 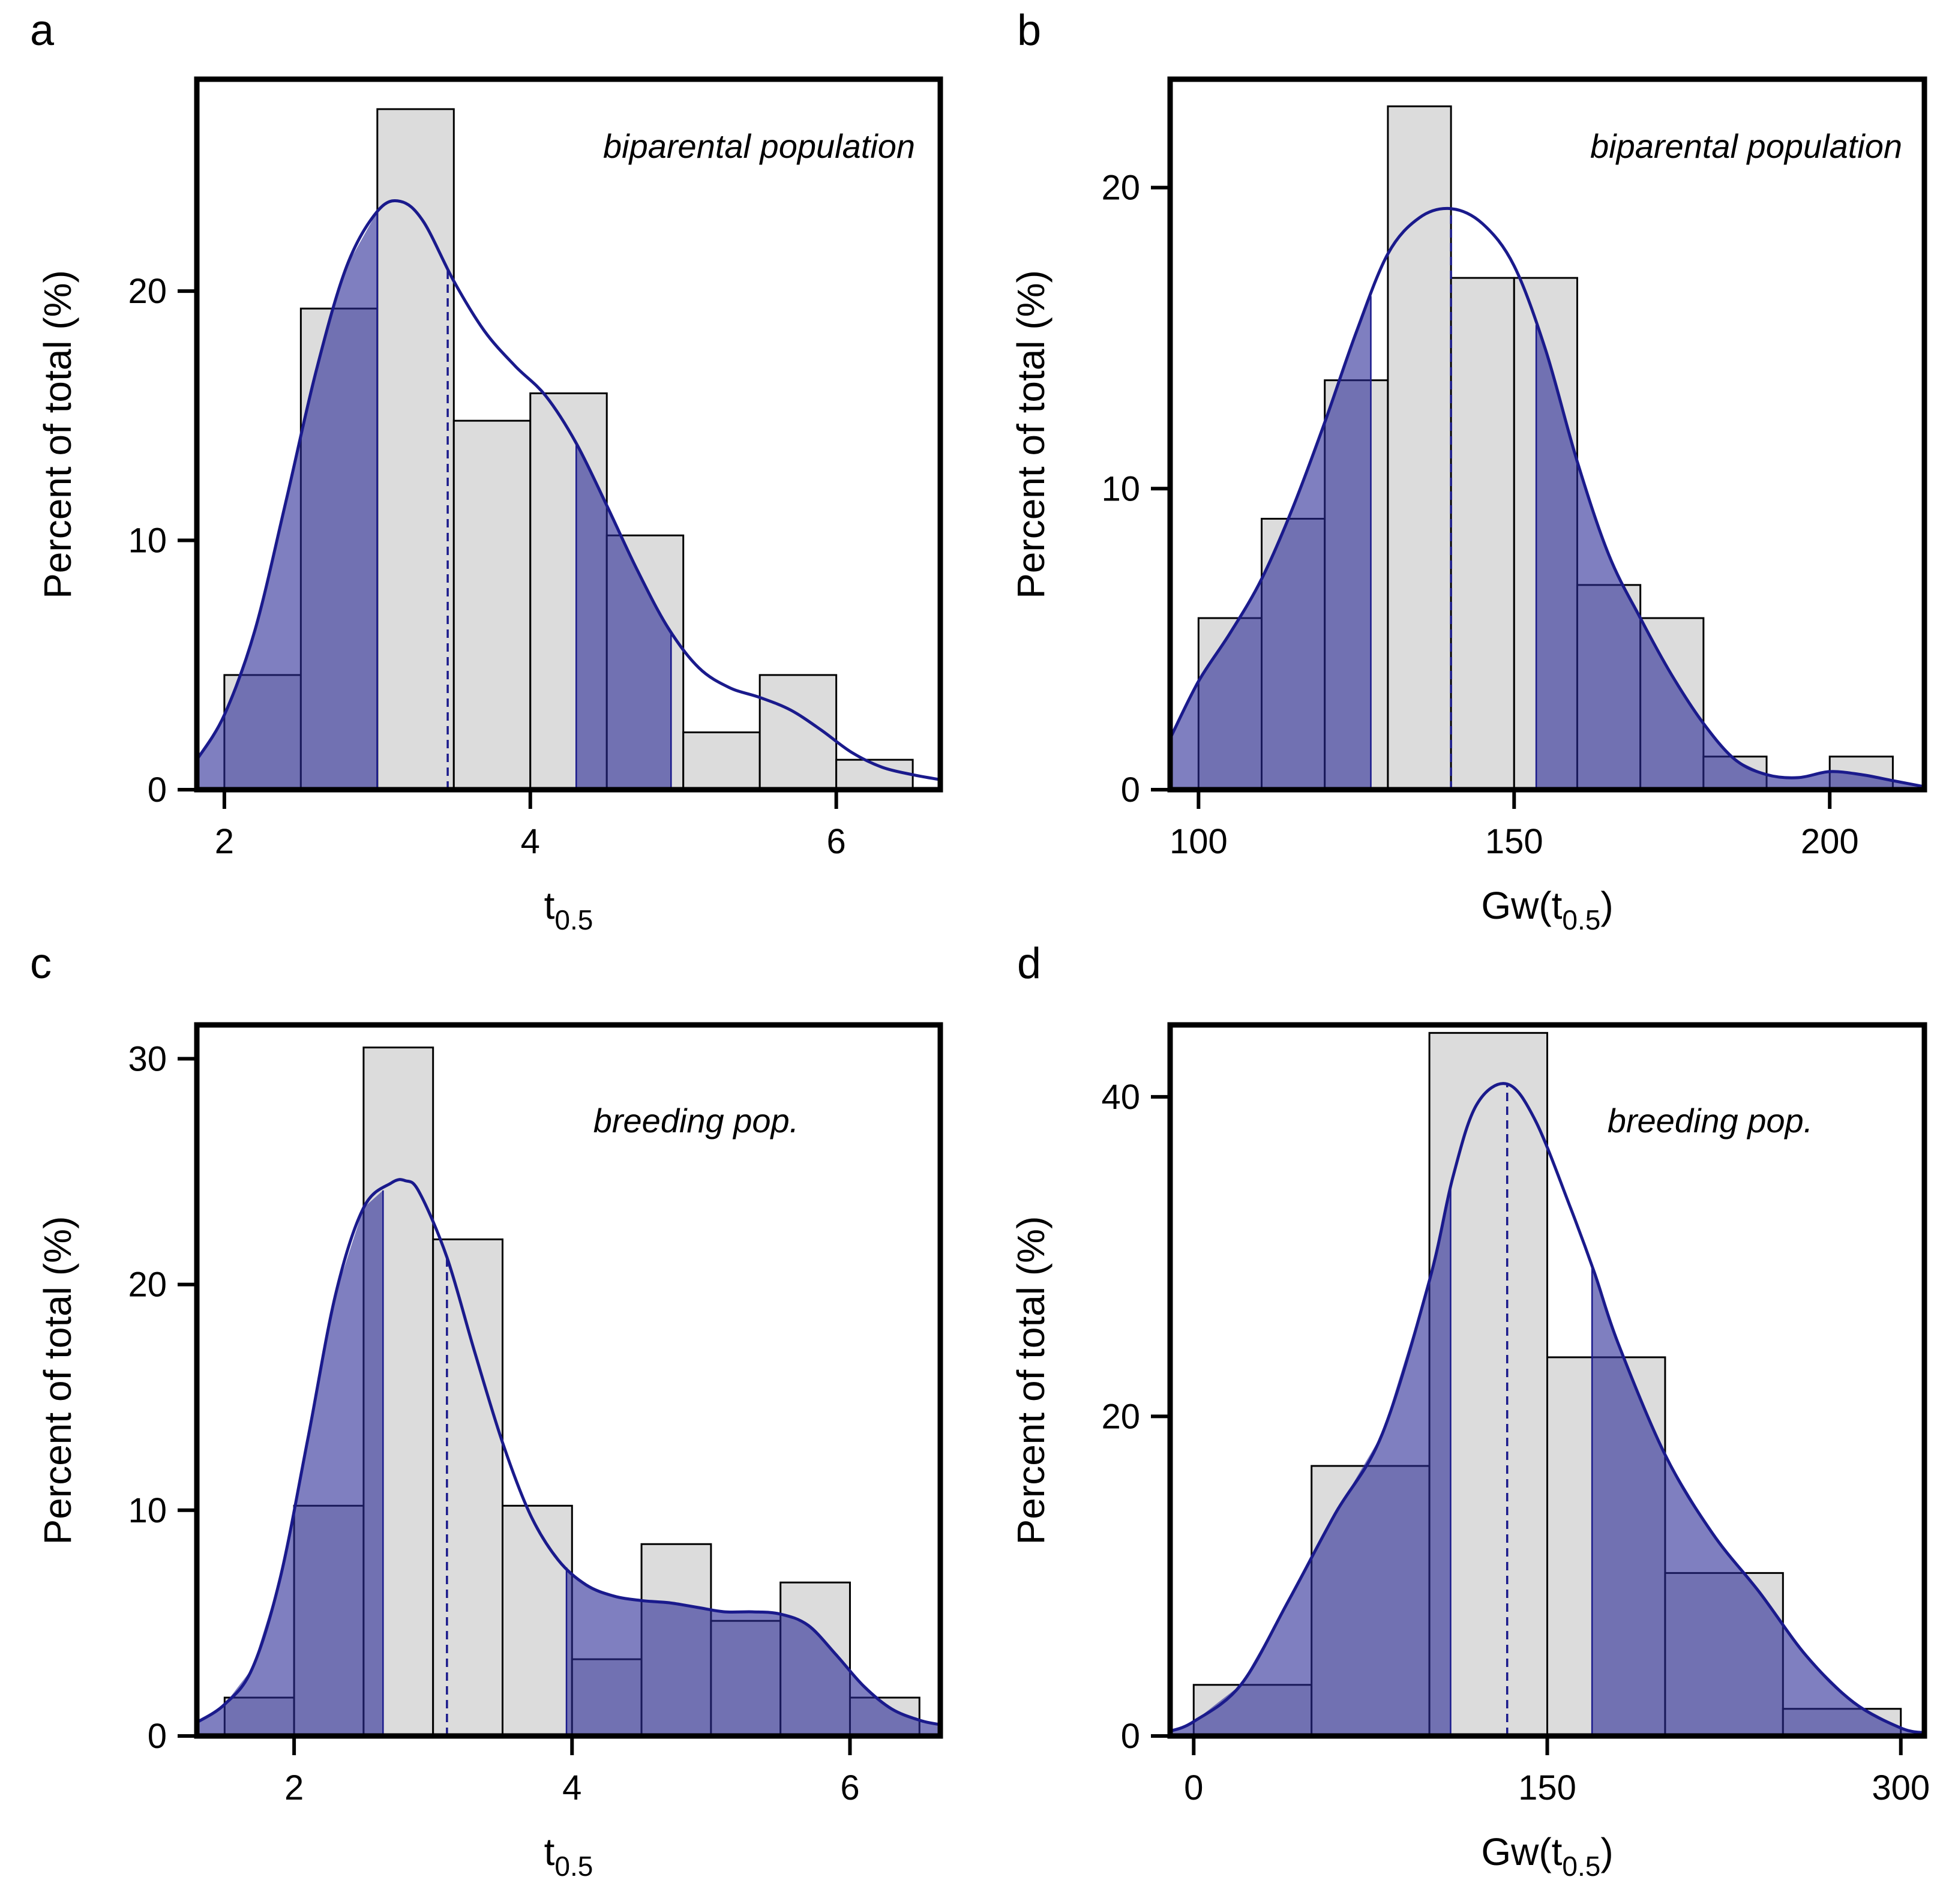 I want to click on panel-c-frame, so click(x=568, y=1380).